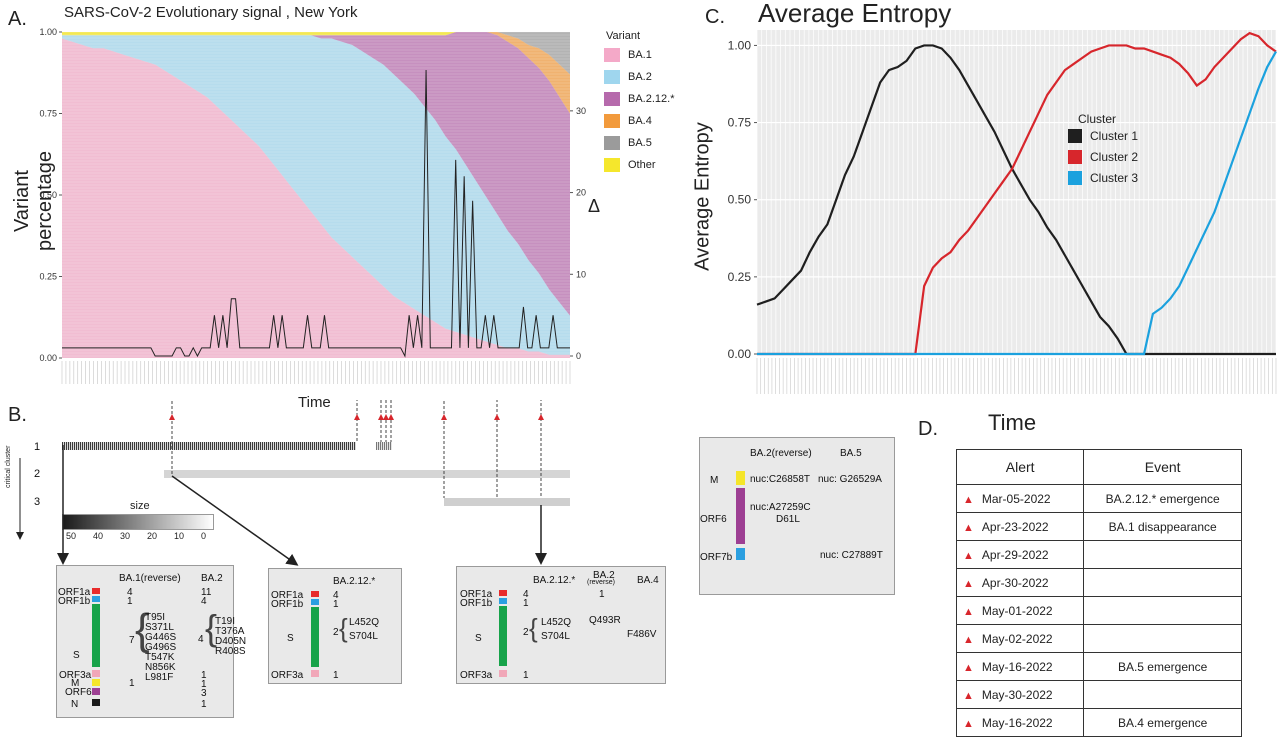 The height and width of the screenshot is (740, 1280). Describe the element at coordinates (1017, 638) in the screenshot. I see `alert-date: May-02-2022` at that location.